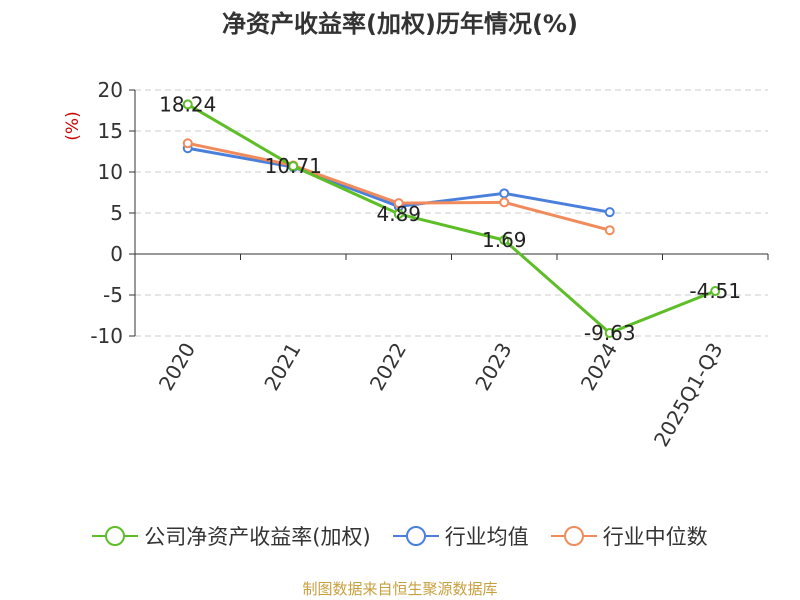 The width and height of the screenshot is (800, 600). I want to click on x-tick-label: 2023, so click(493, 367).